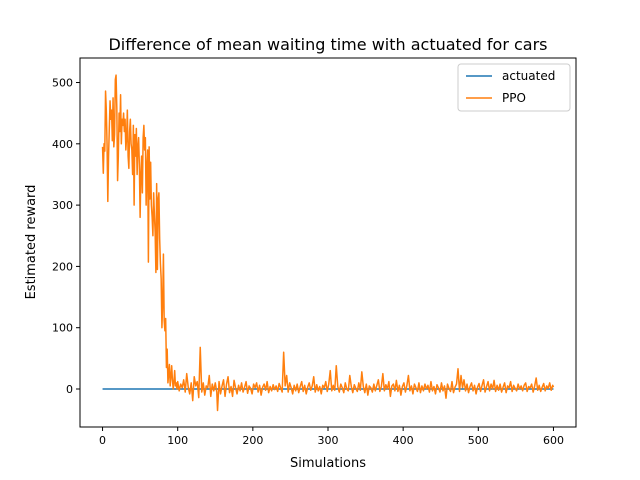 This screenshot has height=480, width=640. I want to click on legend: actuated PPO, so click(514, 87).